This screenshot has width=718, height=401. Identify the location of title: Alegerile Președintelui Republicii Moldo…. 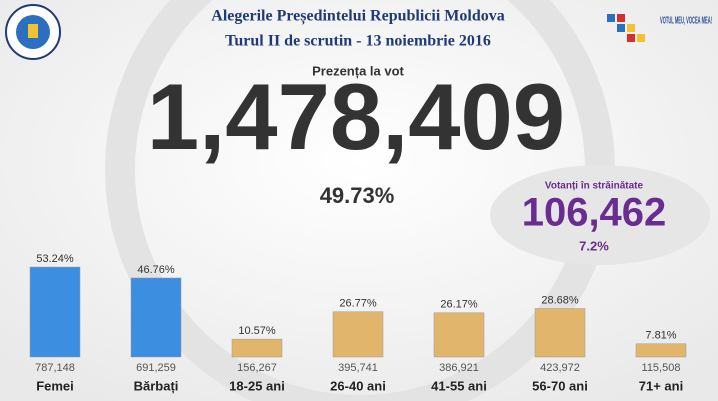
(357, 17).